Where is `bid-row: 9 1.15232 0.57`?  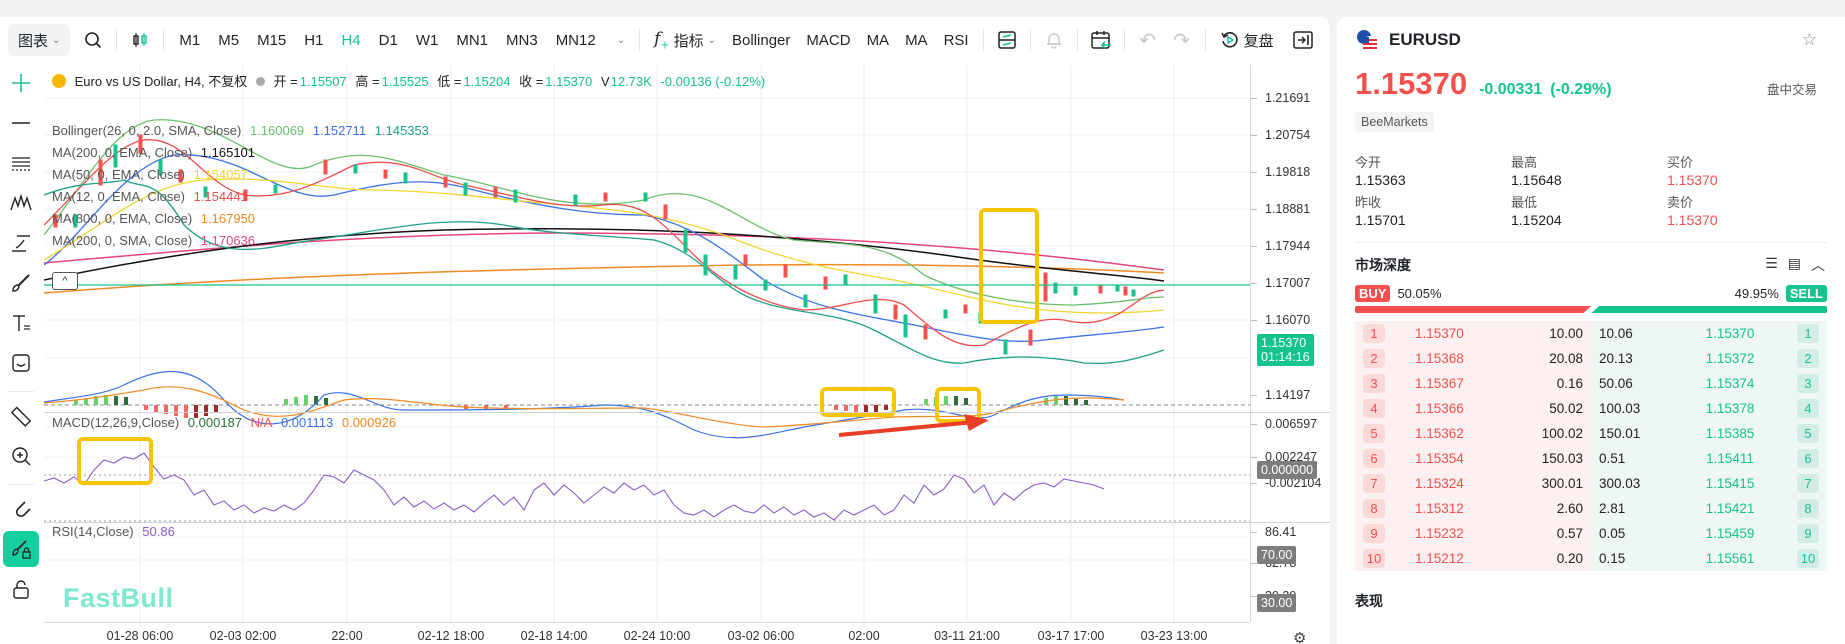
bid-row: 9 1.15232 0.57 is located at coordinates (1473, 533).